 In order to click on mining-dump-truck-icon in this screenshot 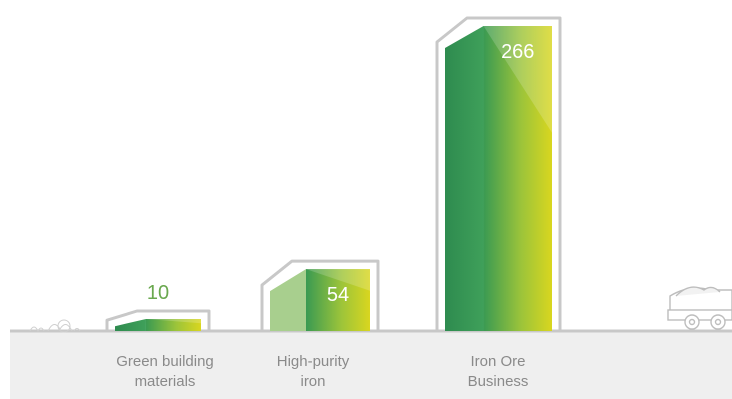, I will do `click(699, 308)`.